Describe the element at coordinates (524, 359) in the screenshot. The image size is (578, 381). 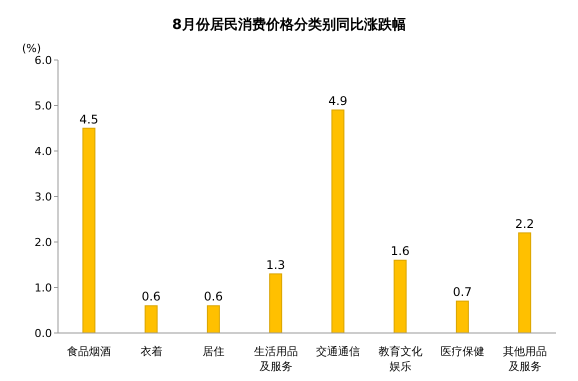
I see `x-tick-label: 其他用品及服务` at that location.